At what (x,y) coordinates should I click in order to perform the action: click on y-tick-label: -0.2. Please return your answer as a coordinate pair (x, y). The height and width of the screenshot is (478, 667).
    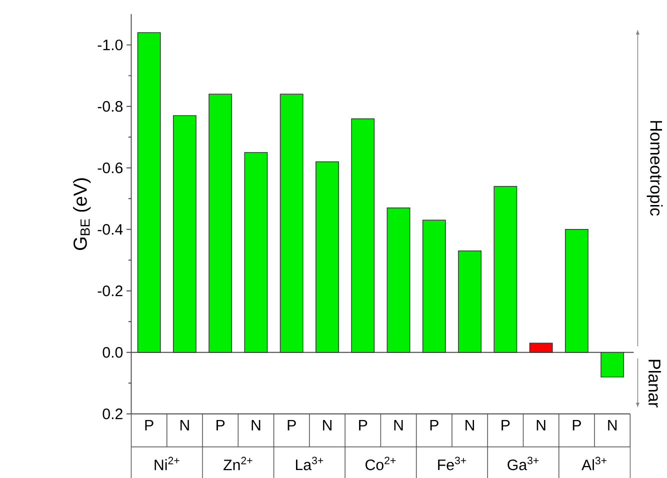
    Looking at the image, I should click on (110, 290).